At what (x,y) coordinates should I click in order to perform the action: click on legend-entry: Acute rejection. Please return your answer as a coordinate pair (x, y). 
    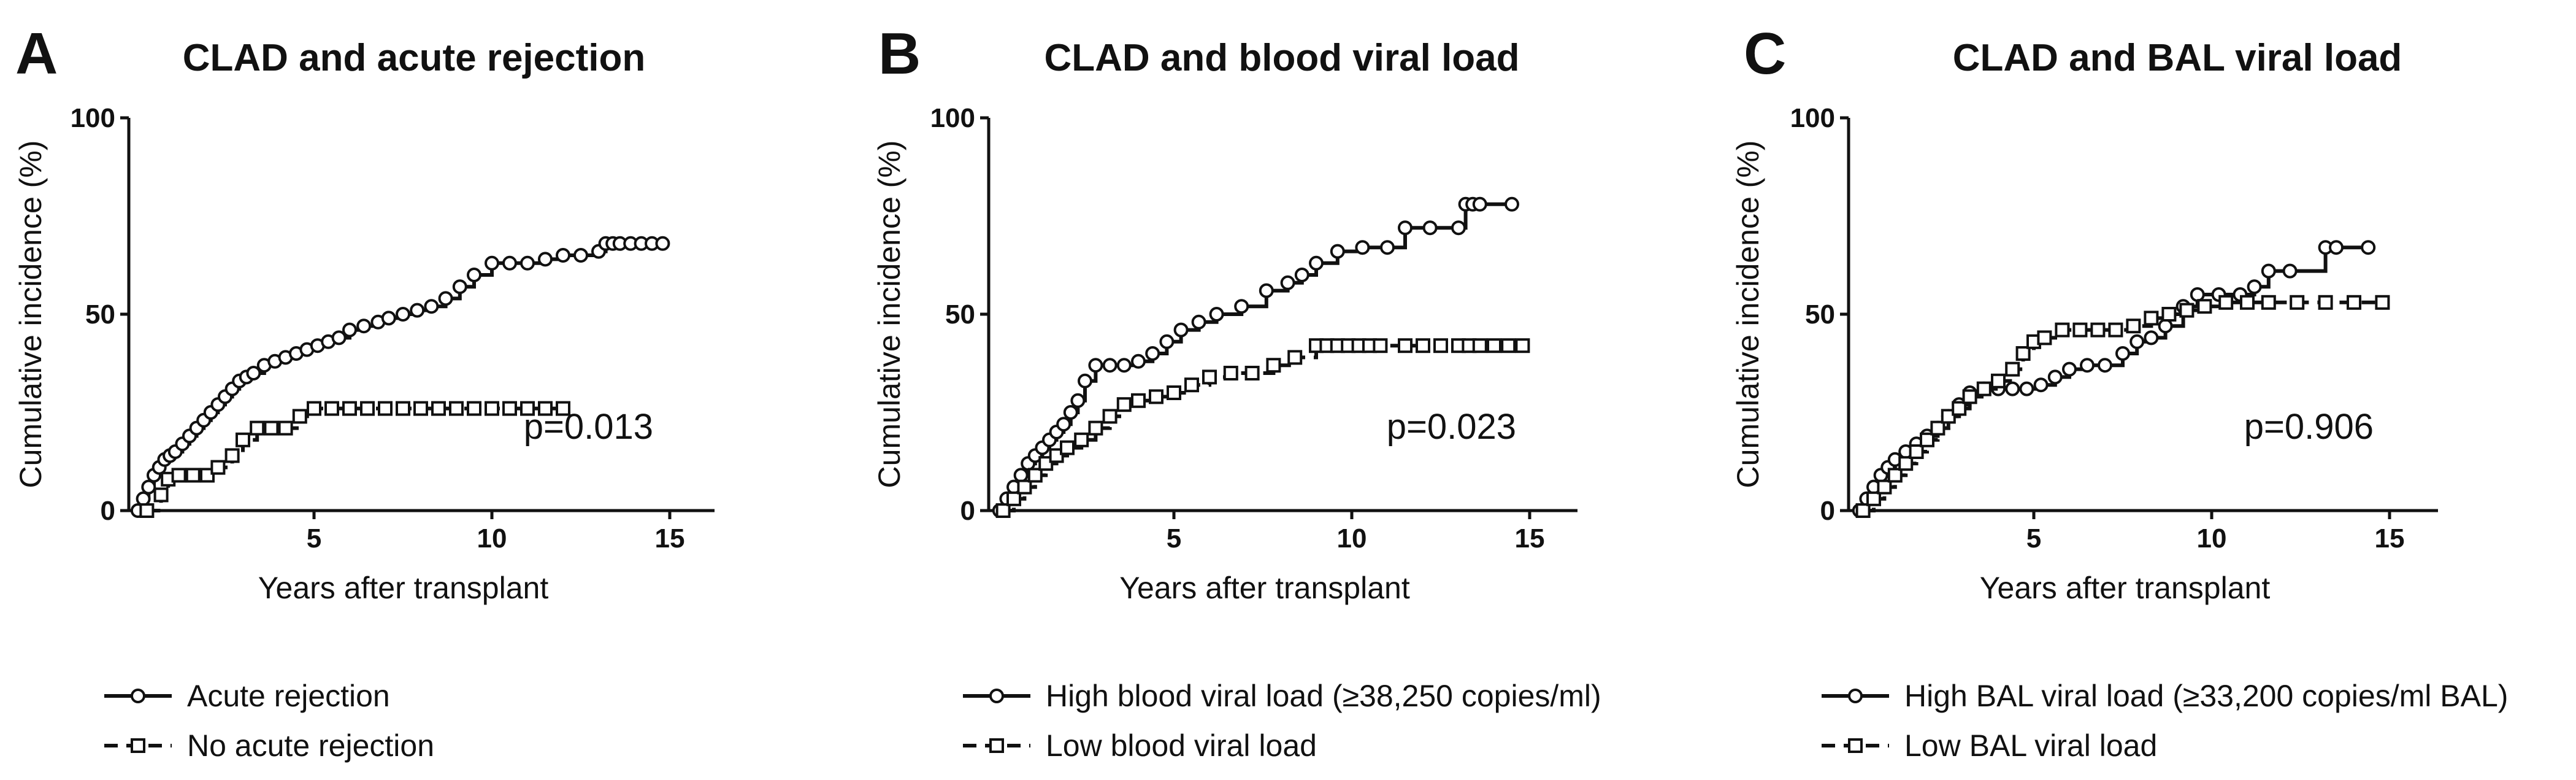
    Looking at the image, I should click on (247, 696).